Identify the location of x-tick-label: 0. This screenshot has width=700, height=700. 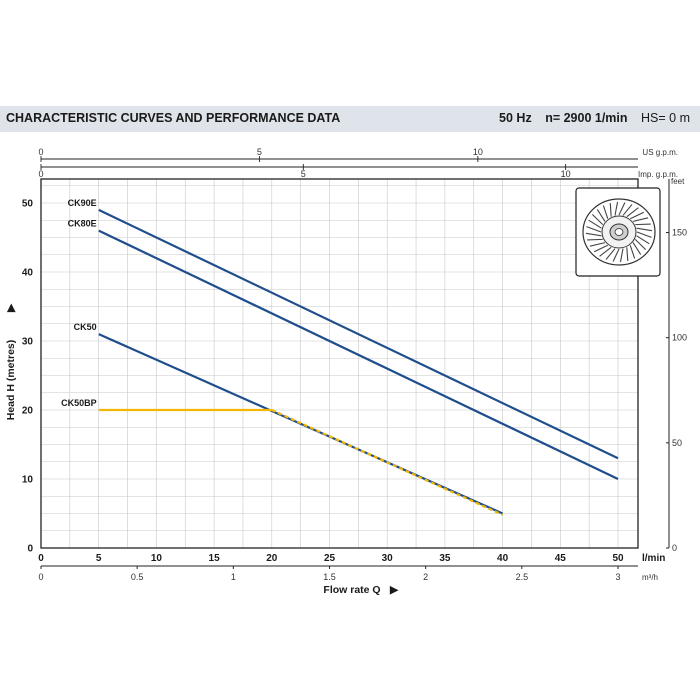
(41, 558).